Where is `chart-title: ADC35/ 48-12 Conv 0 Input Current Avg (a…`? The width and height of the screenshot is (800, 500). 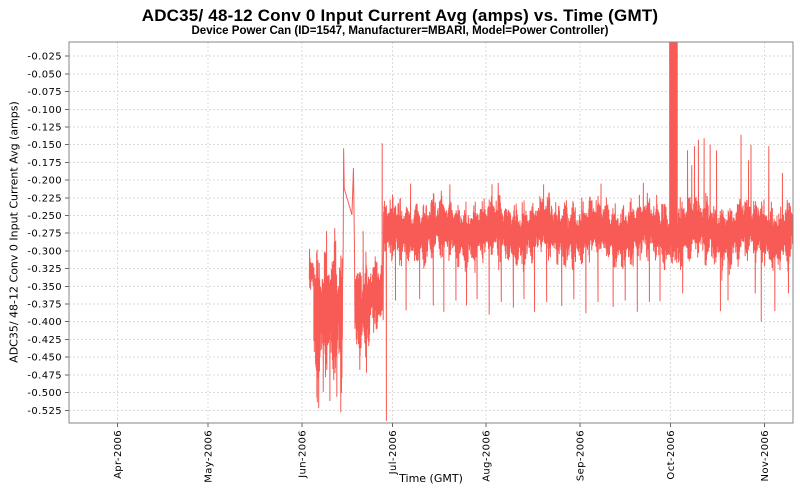
chart-title: ADC35/ 48-12 Conv 0 Input Current Avg (a… is located at coordinates (400, 15).